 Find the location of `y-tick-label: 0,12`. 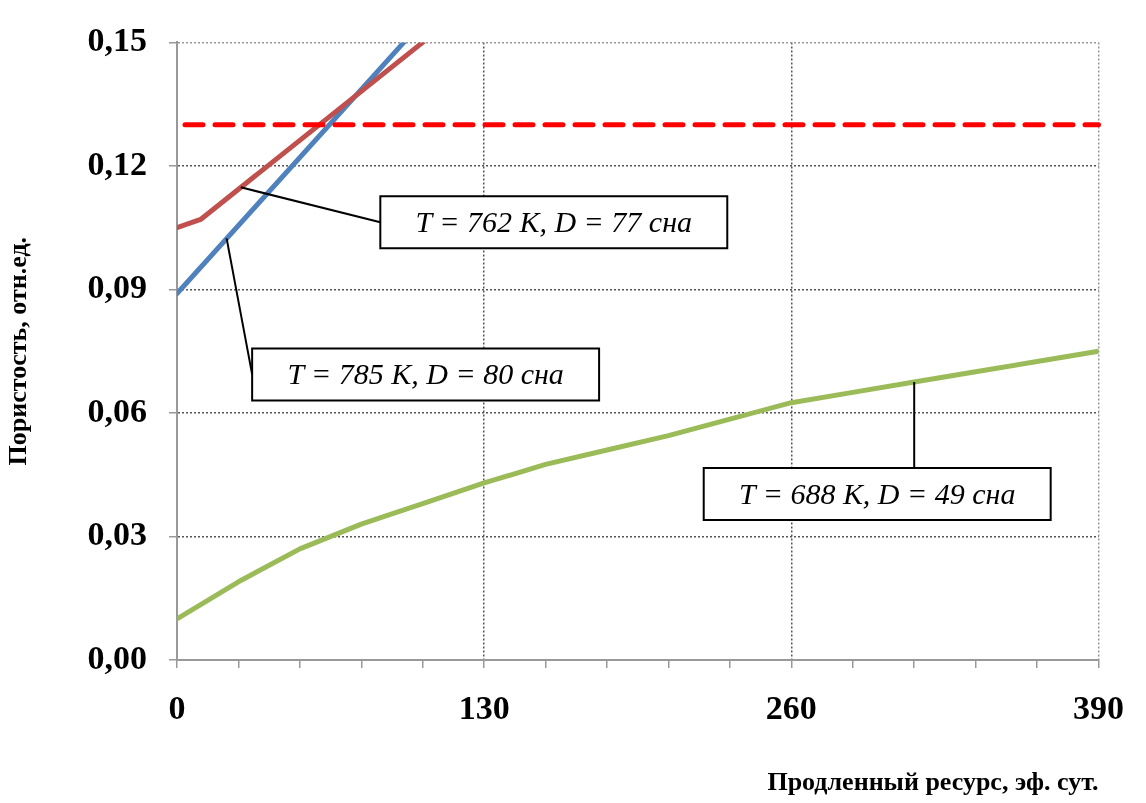

y-tick-label: 0,12 is located at coordinates (117, 163).